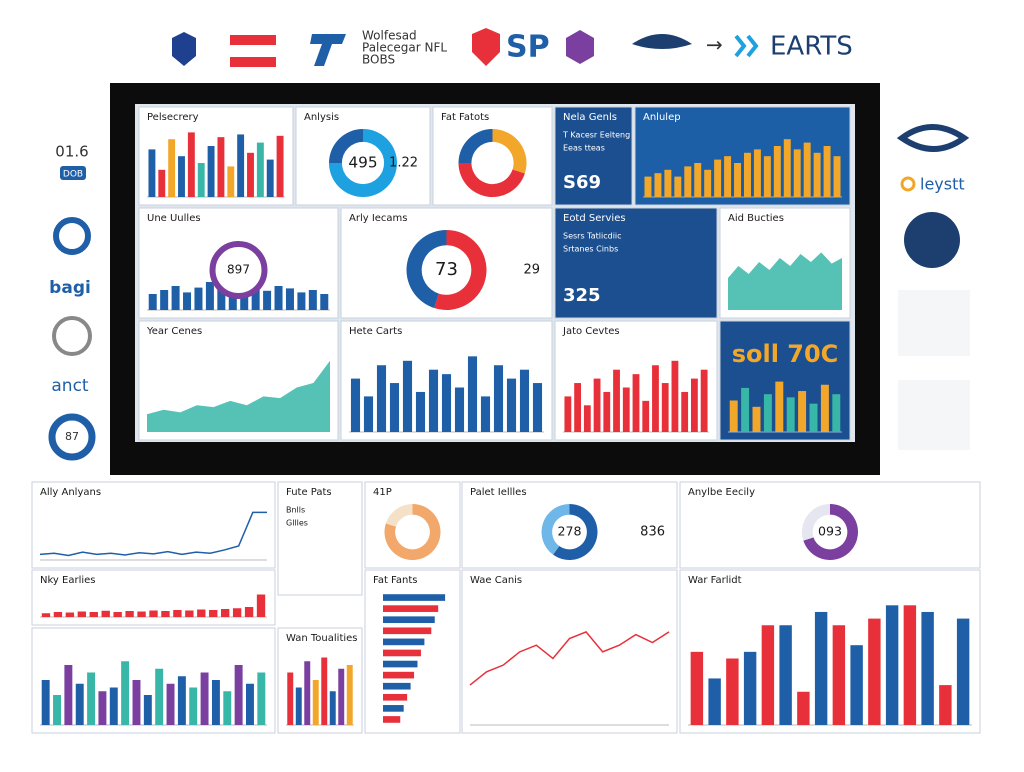  What do you see at coordinates (378, 218) in the screenshot?
I see `panel-title: Arly Iecams` at bounding box center [378, 218].